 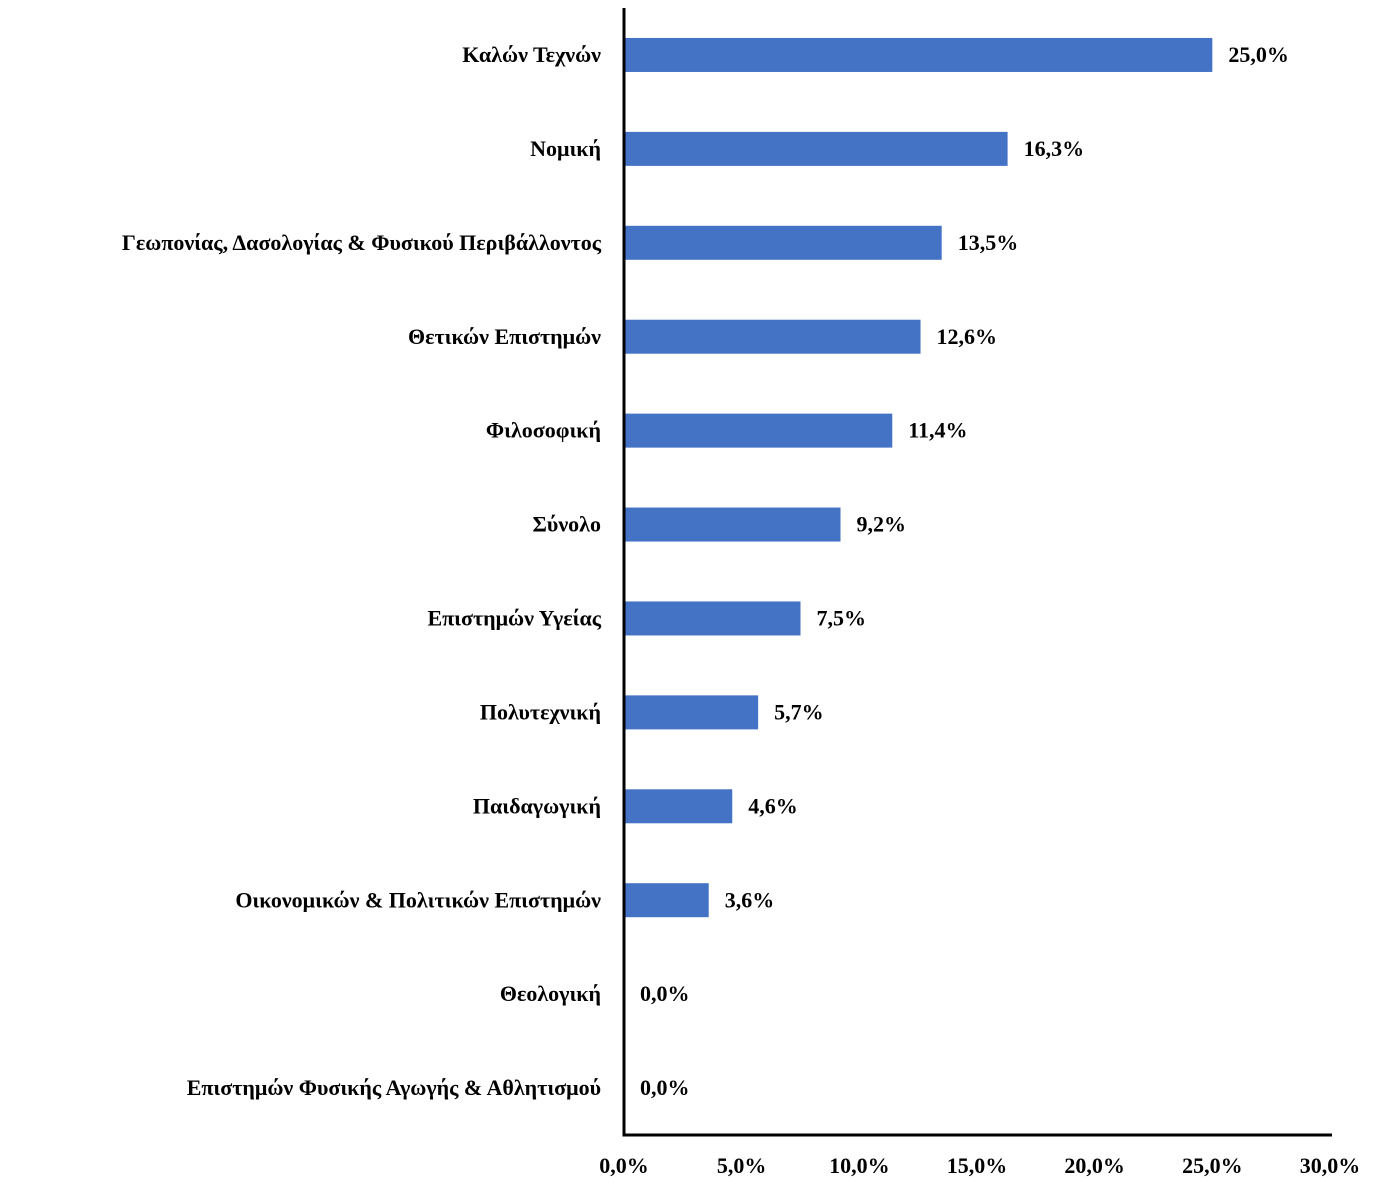 What do you see at coordinates (1258, 54) in the screenshot?
I see `value-label: 25,0%` at bounding box center [1258, 54].